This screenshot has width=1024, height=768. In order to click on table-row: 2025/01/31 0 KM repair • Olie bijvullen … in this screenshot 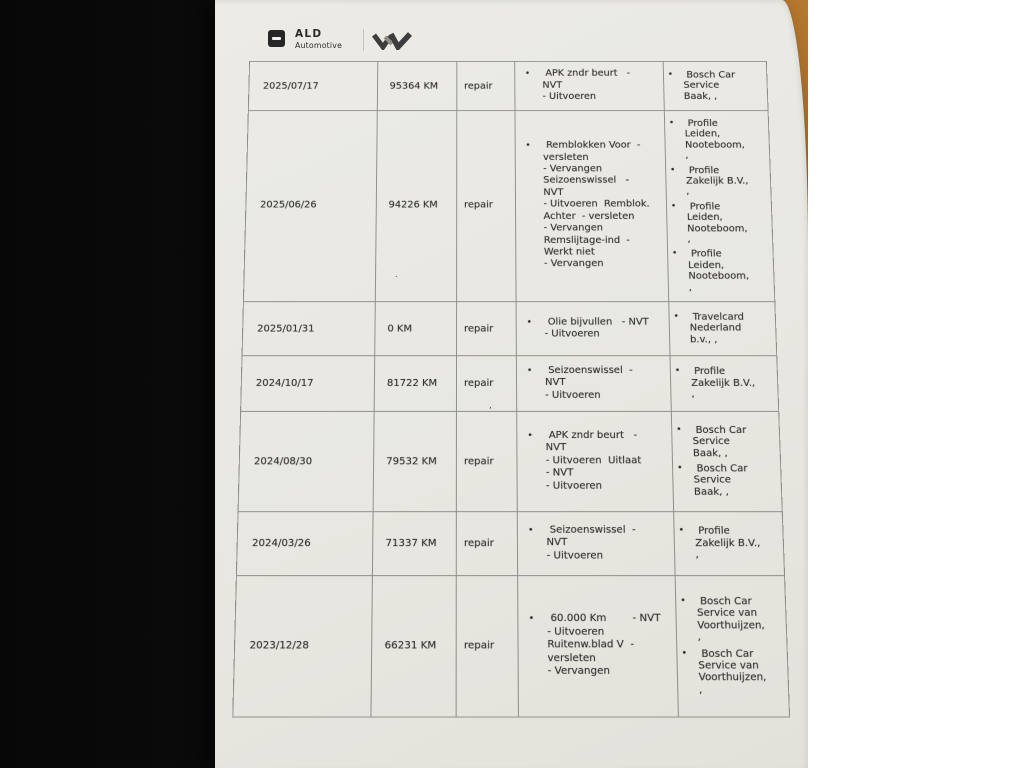, I will do `click(509, 329)`.